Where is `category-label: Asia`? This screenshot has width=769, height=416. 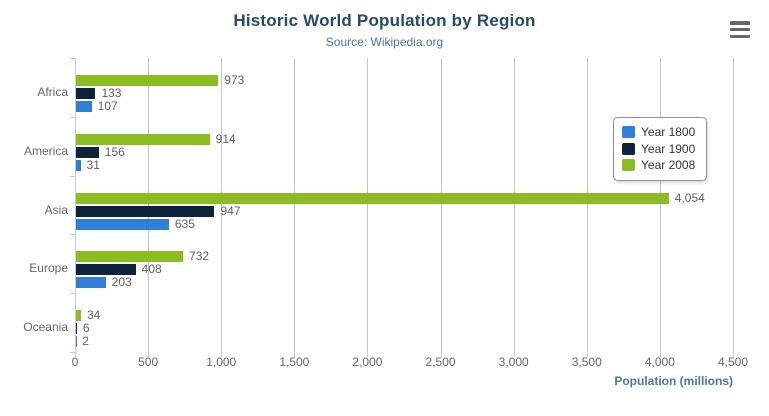 category-label: Asia is located at coordinates (56, 209).